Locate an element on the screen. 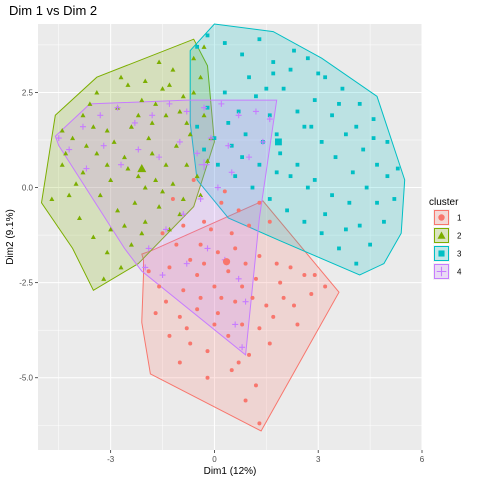 This screenshot has height=480, width=480. y-tick-label: -5.0 is located at coordinates (26, 378).